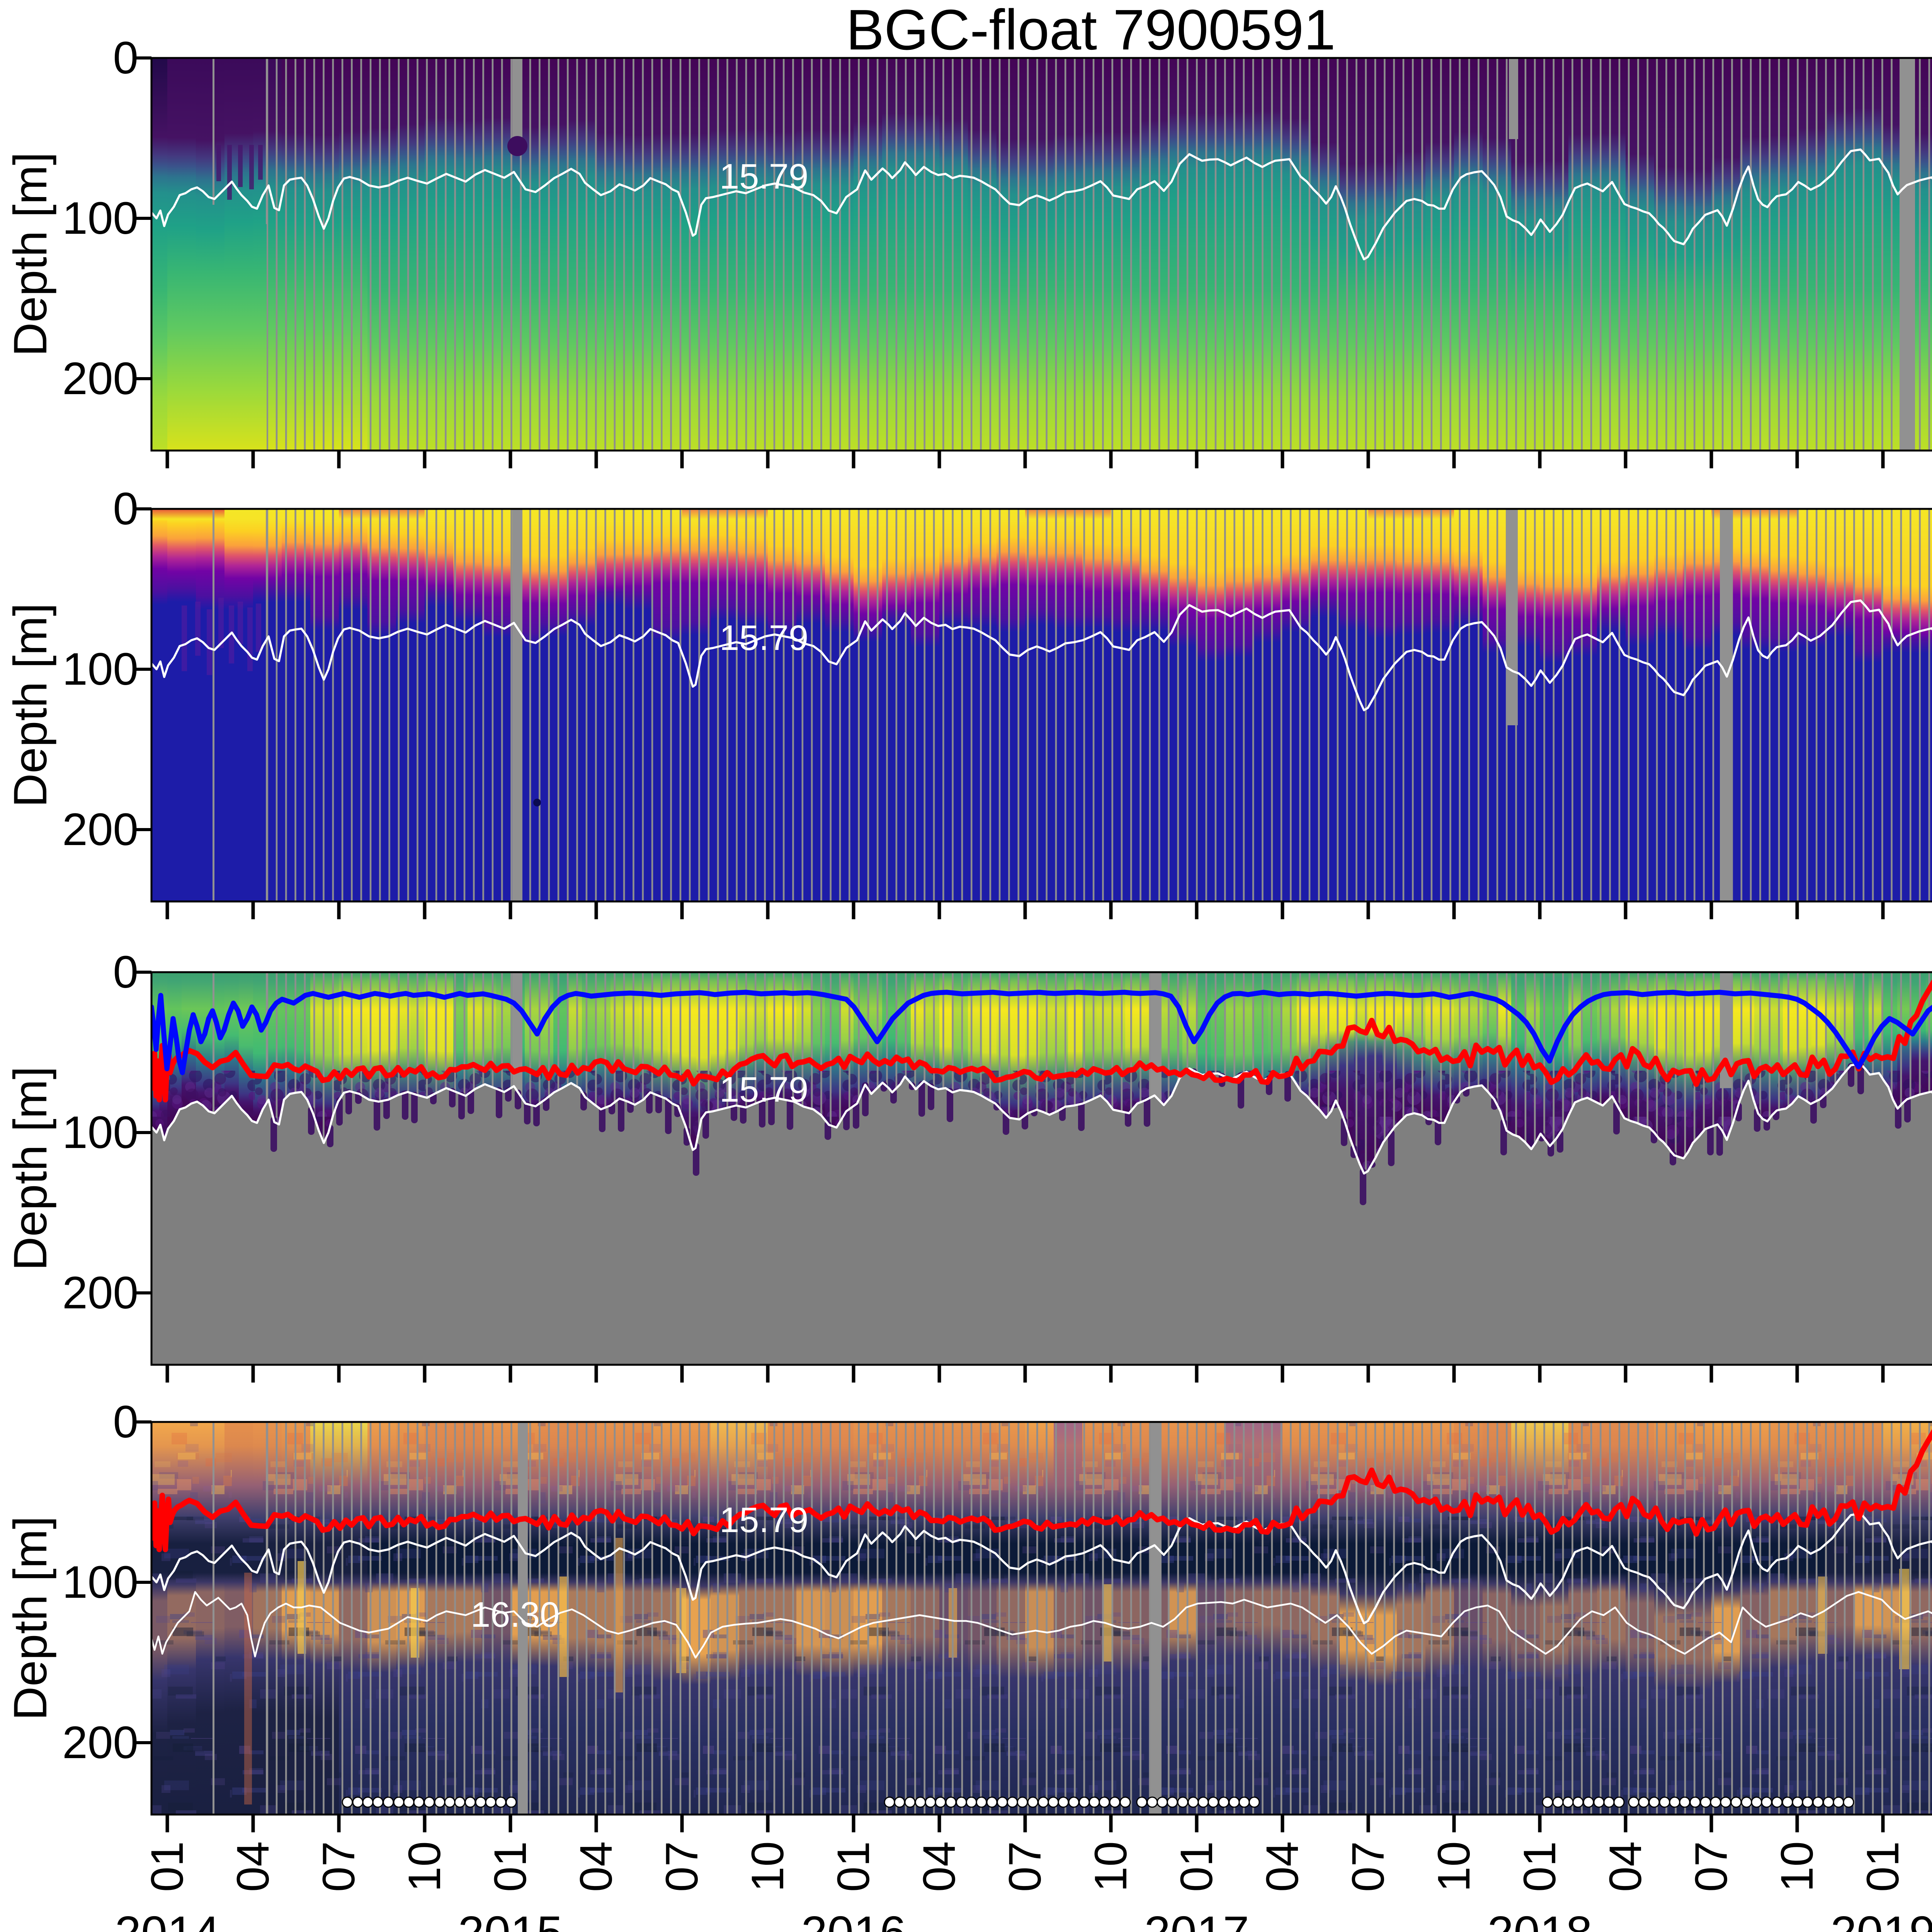 This screenshot has height=1932, width=1932. I want to click on svg-text: 2015, so click(510, 1919).